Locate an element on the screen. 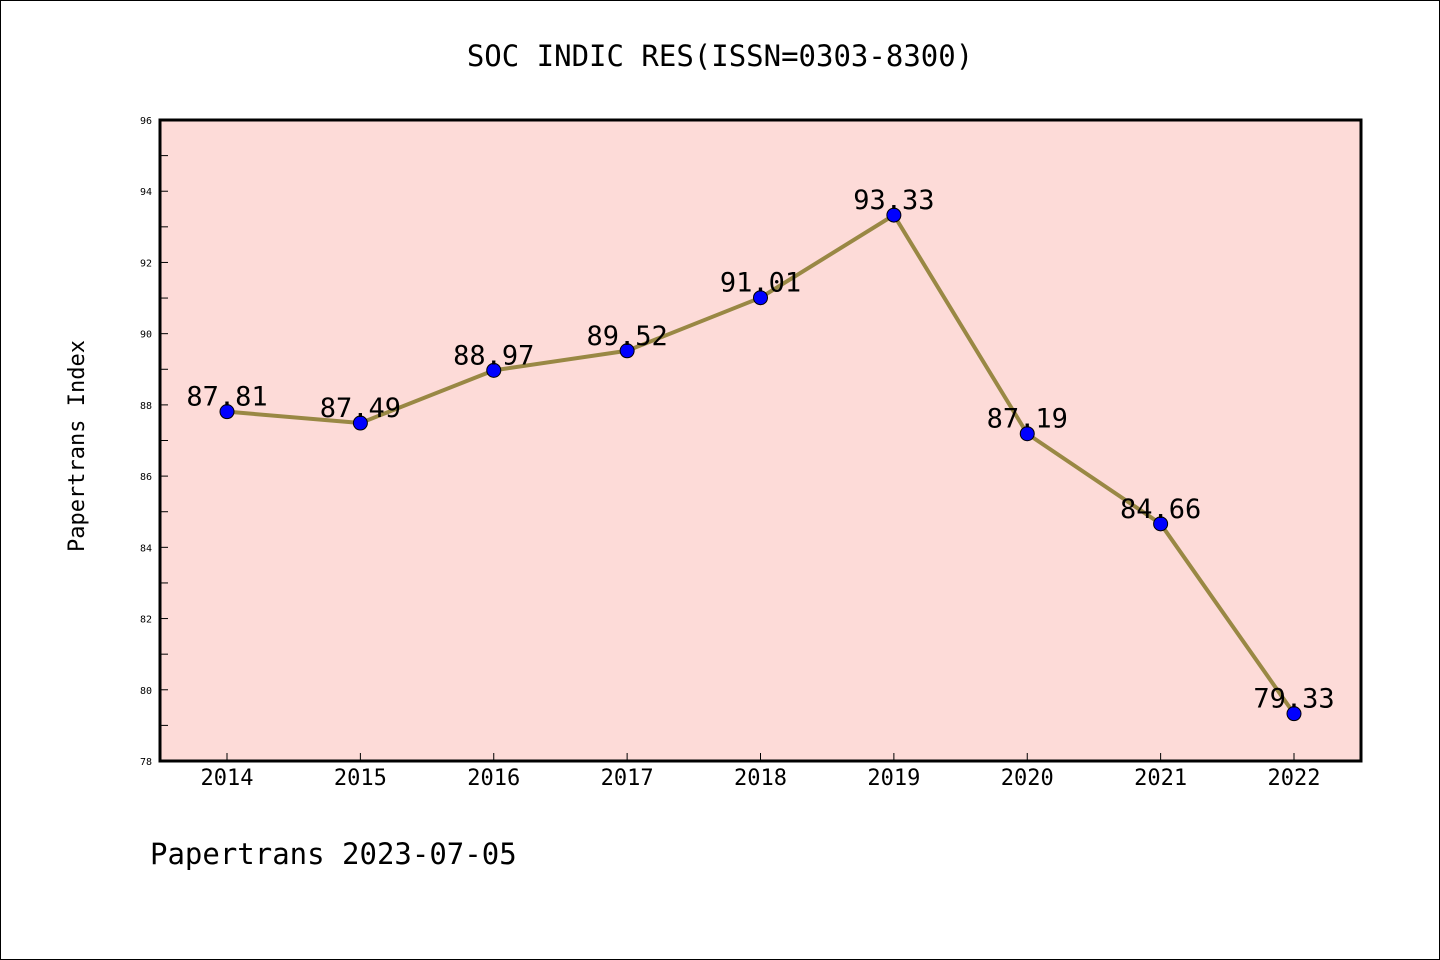 The width and height of the screenshot is (1440, 960). data-label: 84.66 is located at coordinates (1160, 509).